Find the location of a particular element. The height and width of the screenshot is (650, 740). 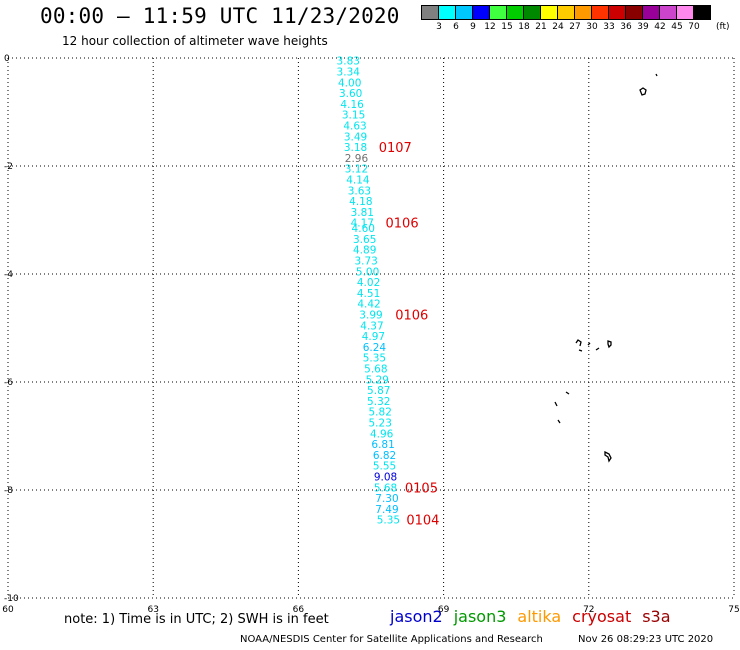

swh-value: 4.89 is located at coordinates (364, 251).